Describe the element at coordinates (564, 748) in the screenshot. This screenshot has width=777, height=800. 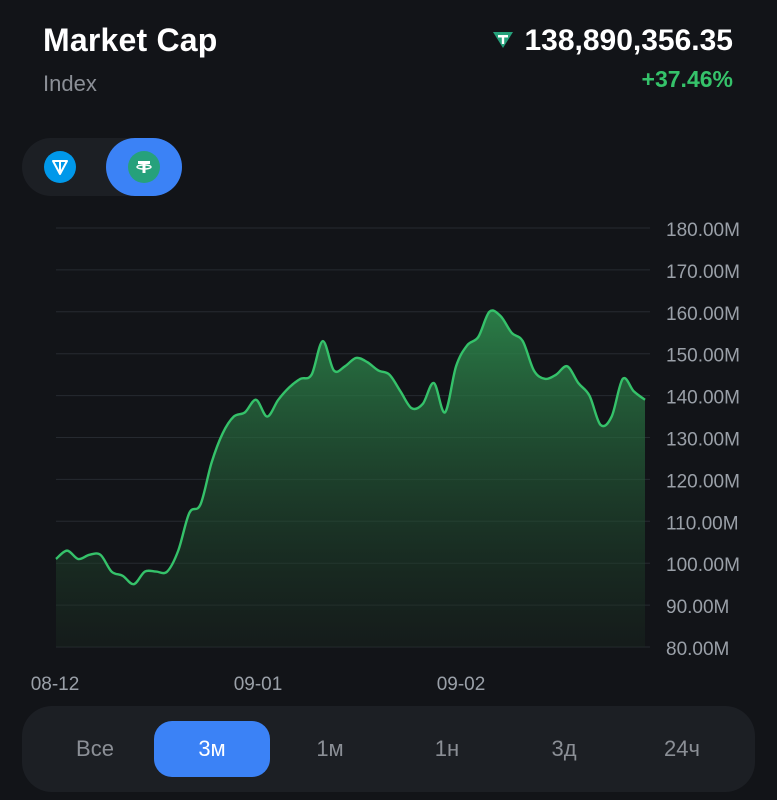
I see `range-button-4: 3д` at that location.